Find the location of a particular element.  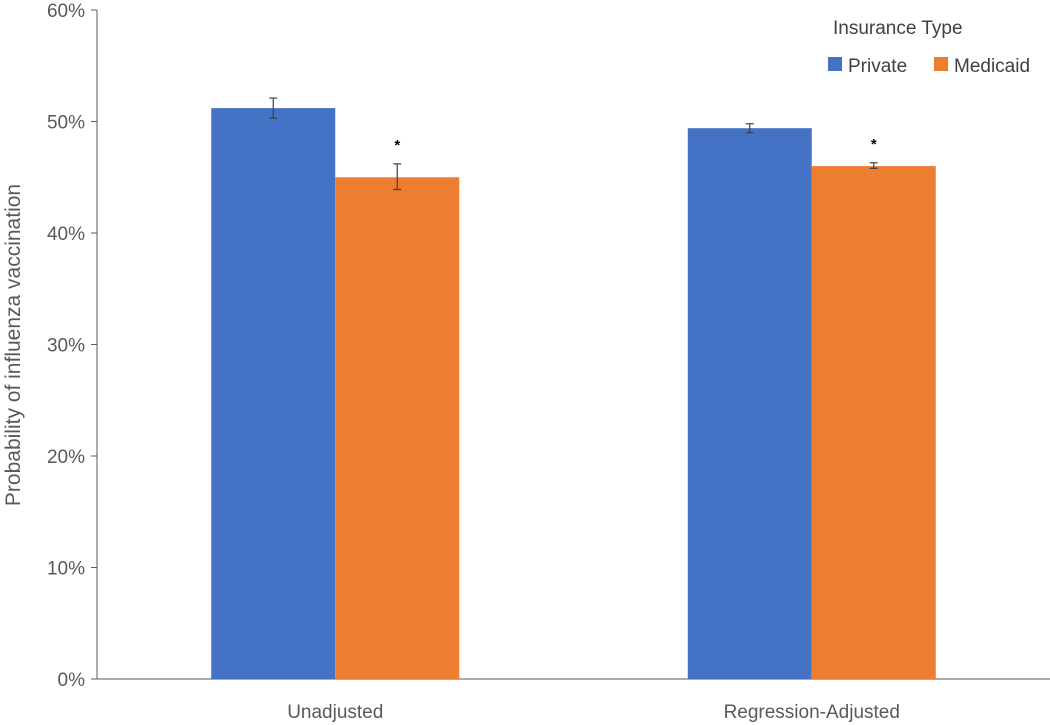

significance-annotations: * * is located at coordinates (635, 145).